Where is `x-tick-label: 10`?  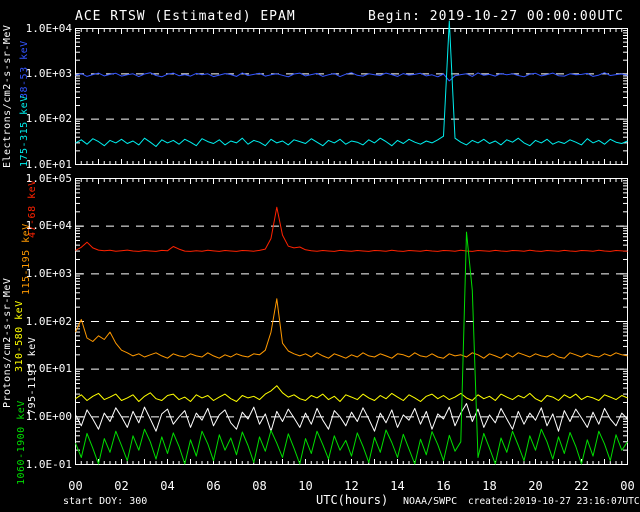 x-tick-label: 10 is located at coordinates (305, 486).